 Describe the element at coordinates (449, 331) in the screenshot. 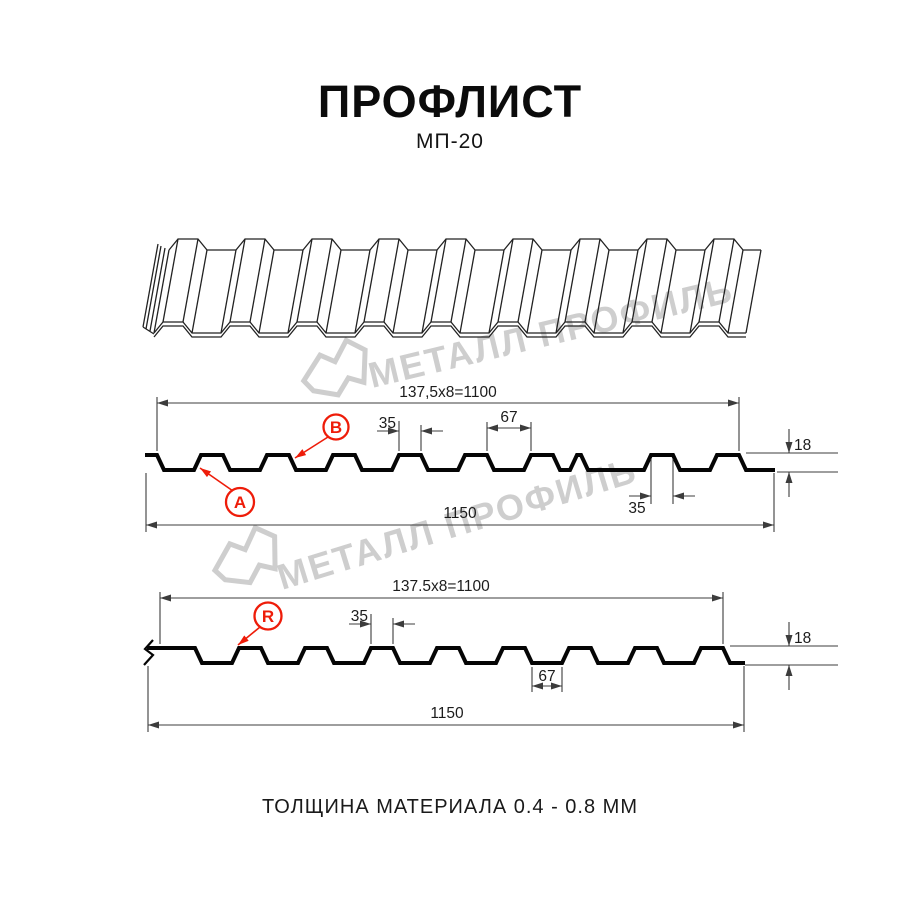

I see `sheet-front-thickness-edge` at that location.